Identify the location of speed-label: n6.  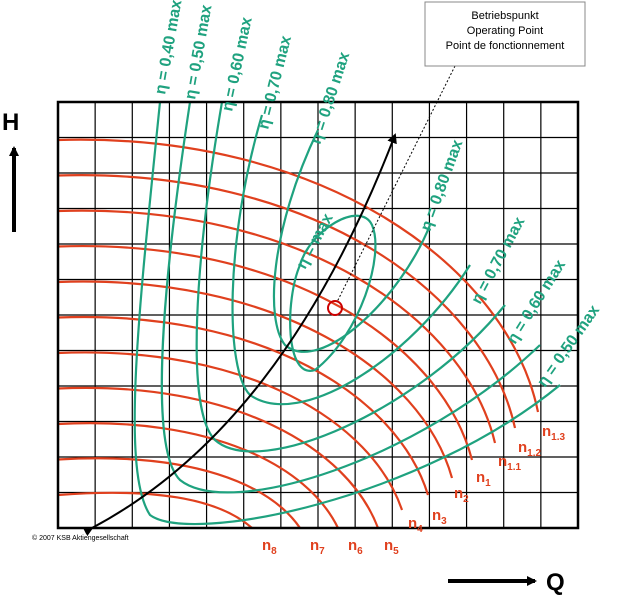
(355, 547).